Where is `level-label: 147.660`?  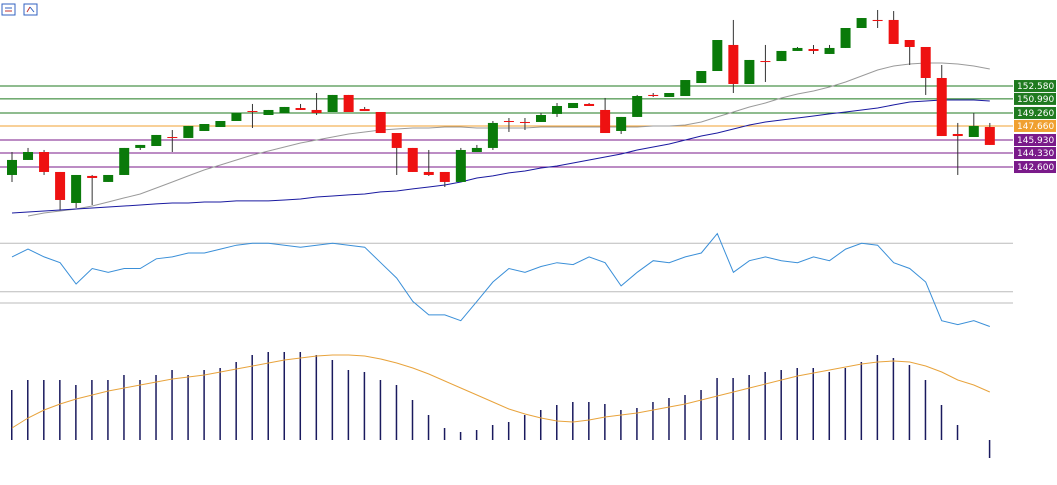 level-label: 147.660 is located at coordinates (1035, 127).